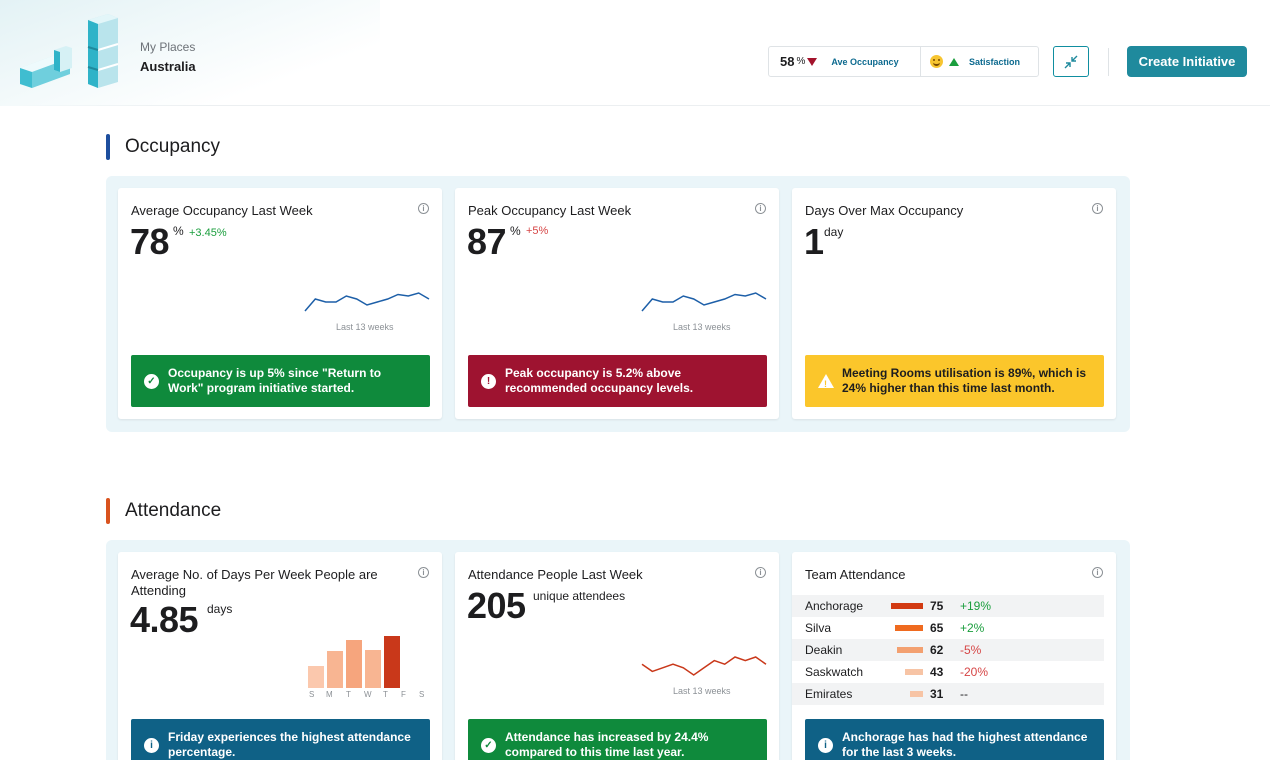  I want to click on team-change: +2%, so click(972, 628).